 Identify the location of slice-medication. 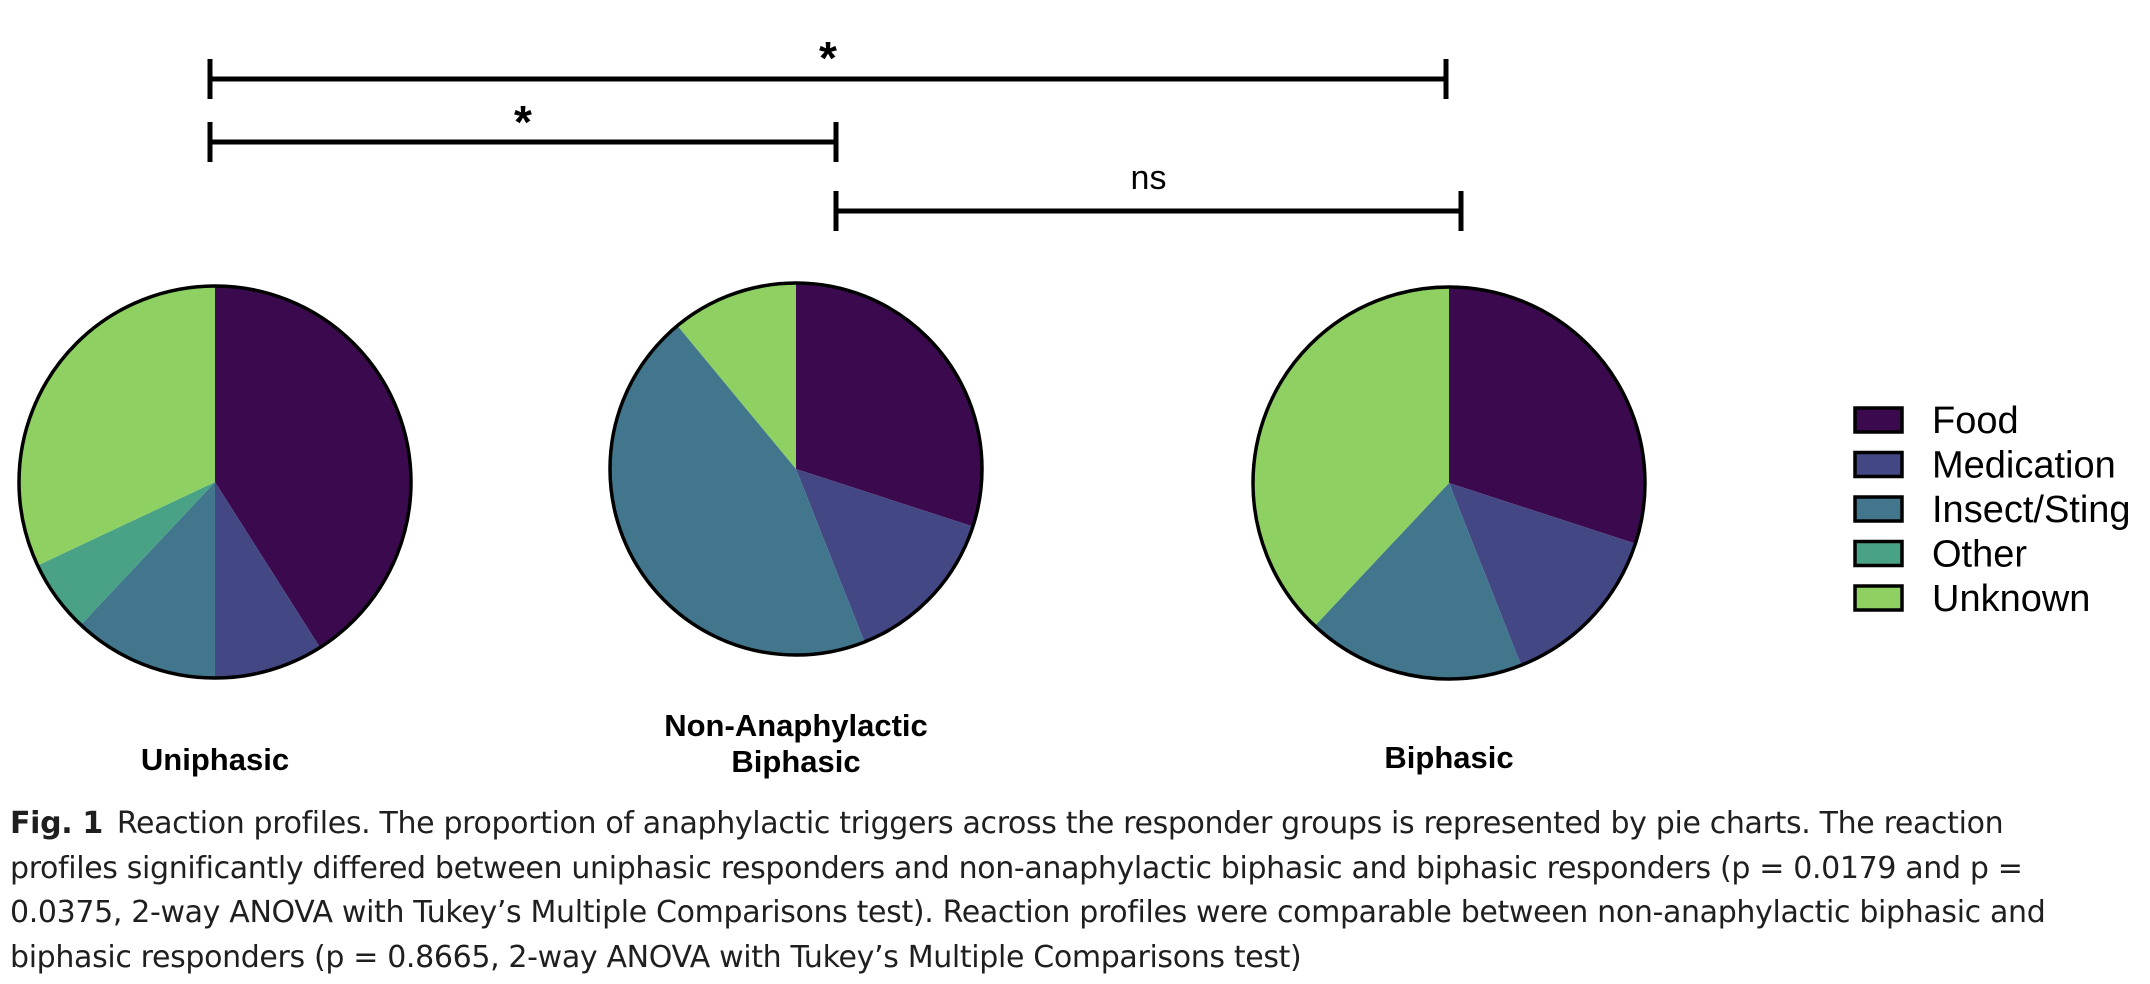
(268, 580).